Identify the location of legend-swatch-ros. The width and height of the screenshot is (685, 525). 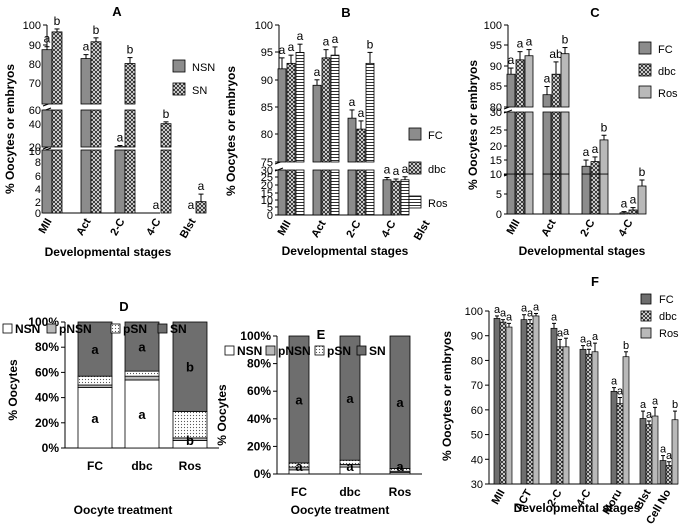
(645, 92).